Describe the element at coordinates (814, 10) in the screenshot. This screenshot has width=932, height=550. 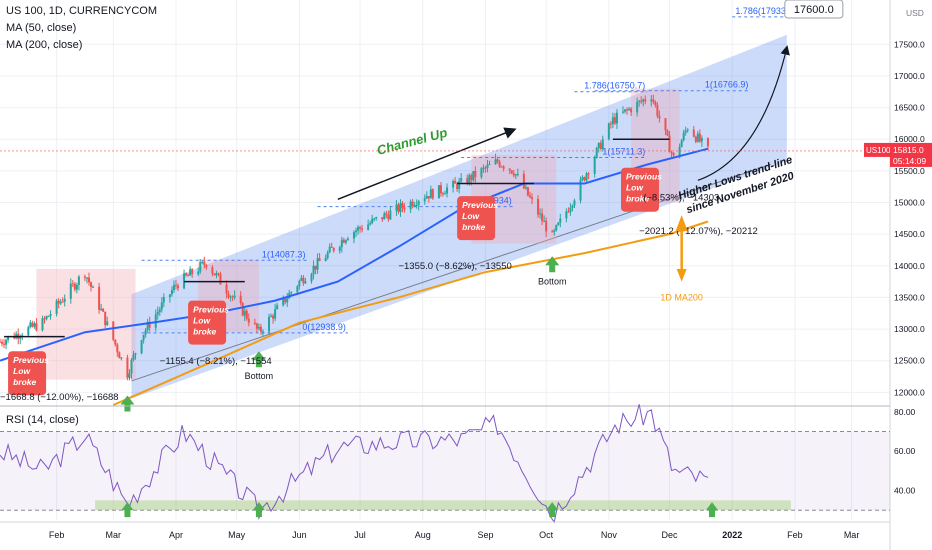
I see `target-box-label: 17600.0` at that location.